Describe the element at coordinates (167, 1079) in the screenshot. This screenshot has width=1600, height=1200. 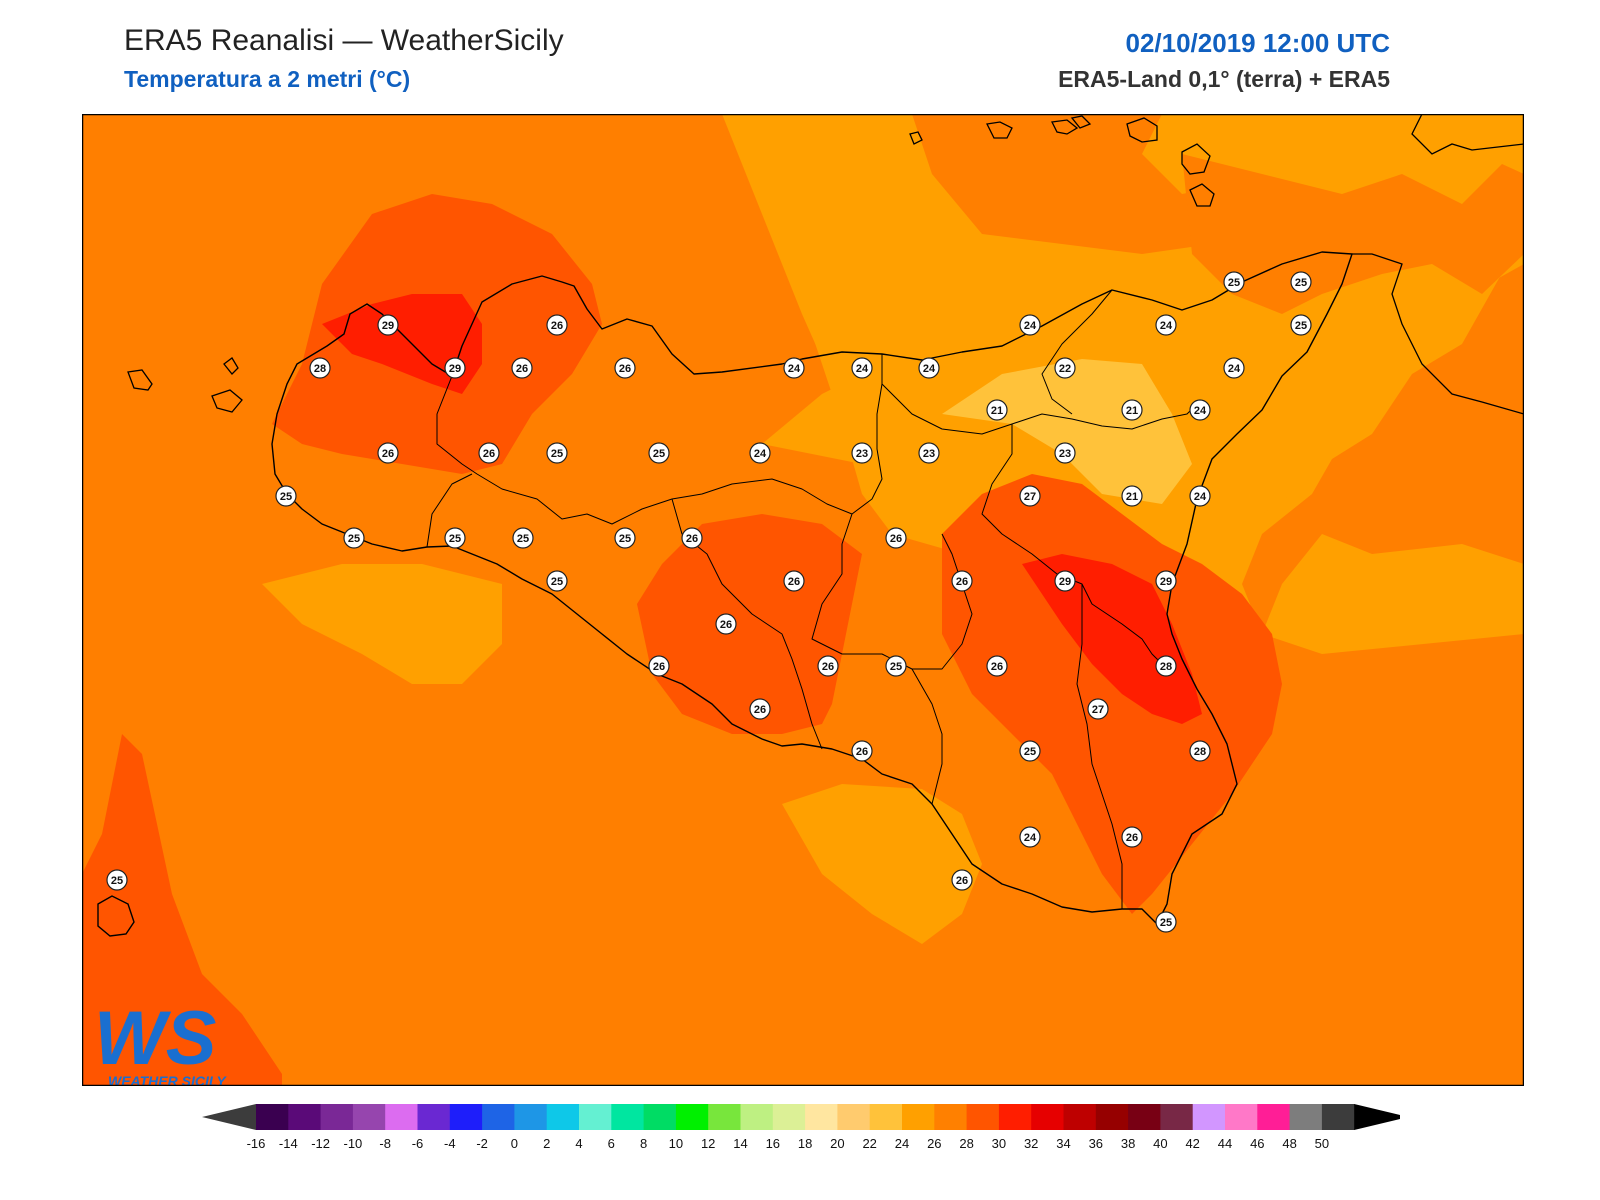
I see `logo-name: WEATHER SICILY` at that location.